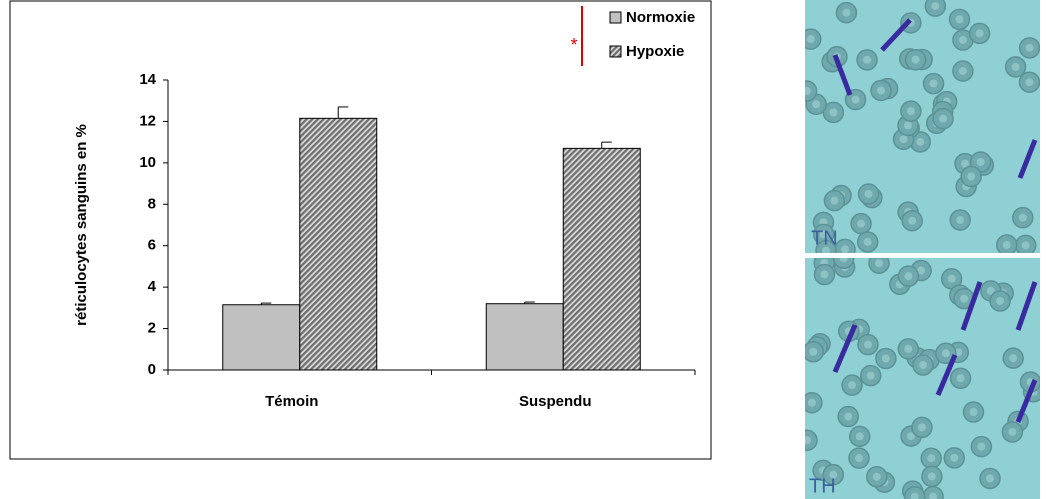  What do you see at coordinates (147, 120) in the screenshot?
I see `y-tick-label: 12` at bounding box center [147, 120].